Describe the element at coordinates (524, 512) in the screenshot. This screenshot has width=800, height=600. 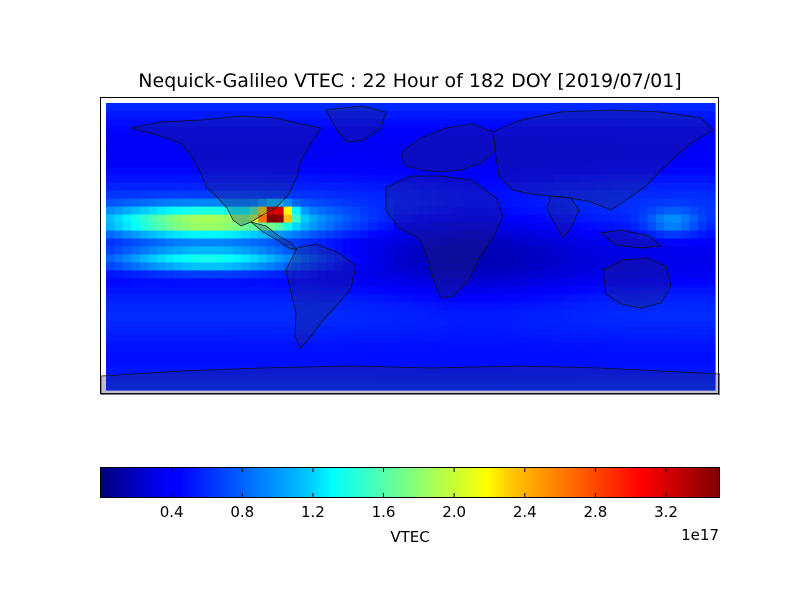
I see `colorbar-tick-label: 2.4` at that location.